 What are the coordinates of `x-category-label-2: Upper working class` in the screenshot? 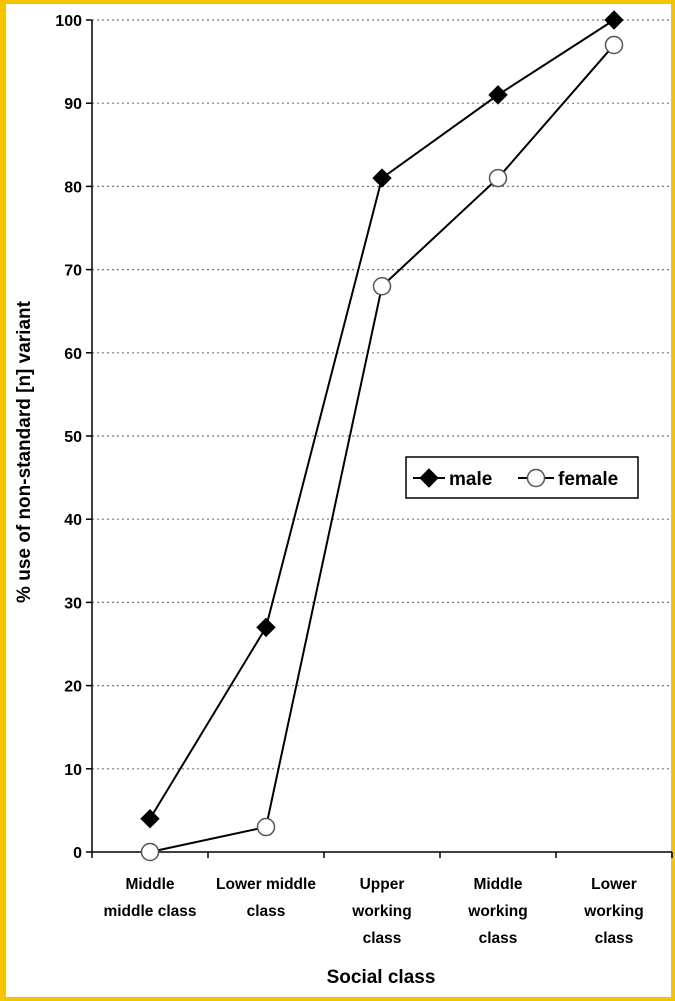 It's located at (381, 911).